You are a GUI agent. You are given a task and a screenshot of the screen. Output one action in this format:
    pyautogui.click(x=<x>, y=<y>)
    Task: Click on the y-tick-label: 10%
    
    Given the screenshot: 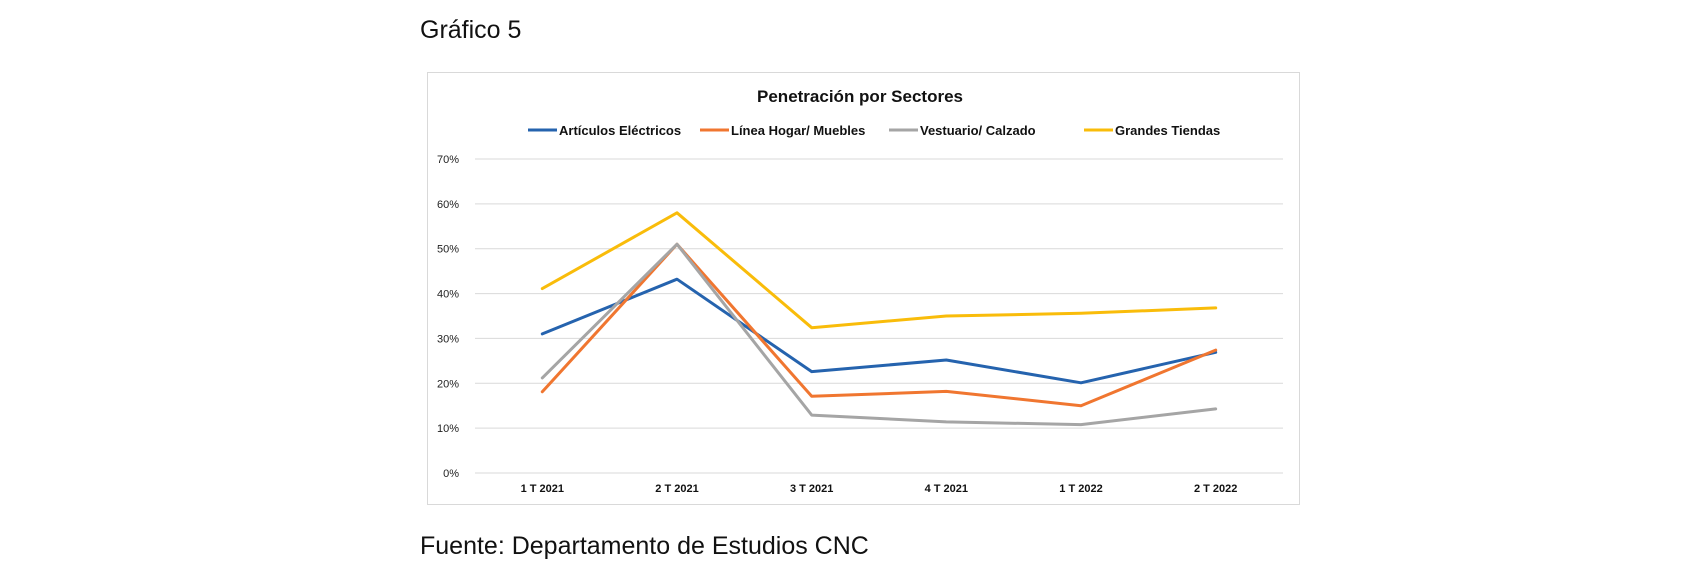 What is the action you would take?
    pyautogui.click(x=448, y=429)
    